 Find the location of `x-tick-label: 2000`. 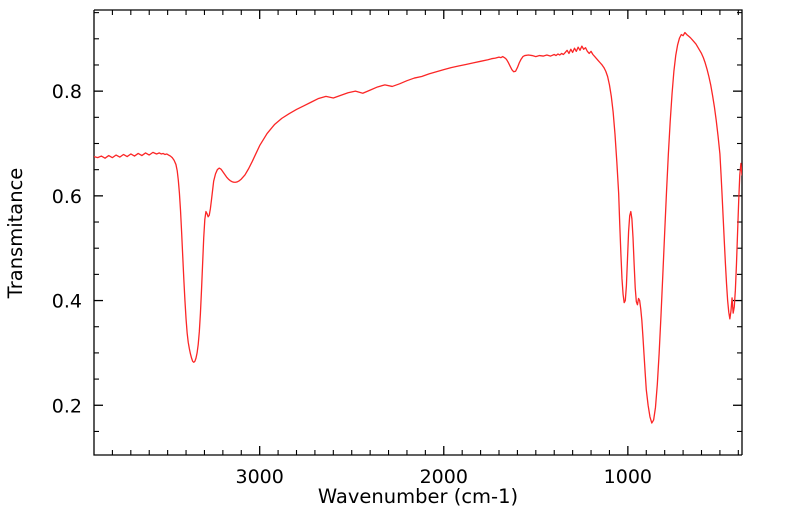

x-tick-label: 2000 is located at coordinates (444, 477).